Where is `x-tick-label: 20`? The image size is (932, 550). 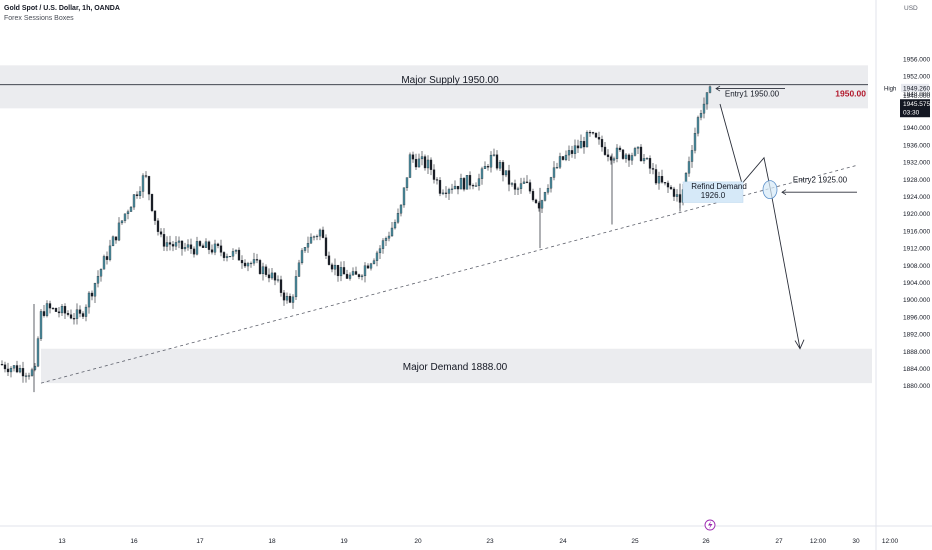 x-tick-label: 20 is located at coordinates (418, 541).